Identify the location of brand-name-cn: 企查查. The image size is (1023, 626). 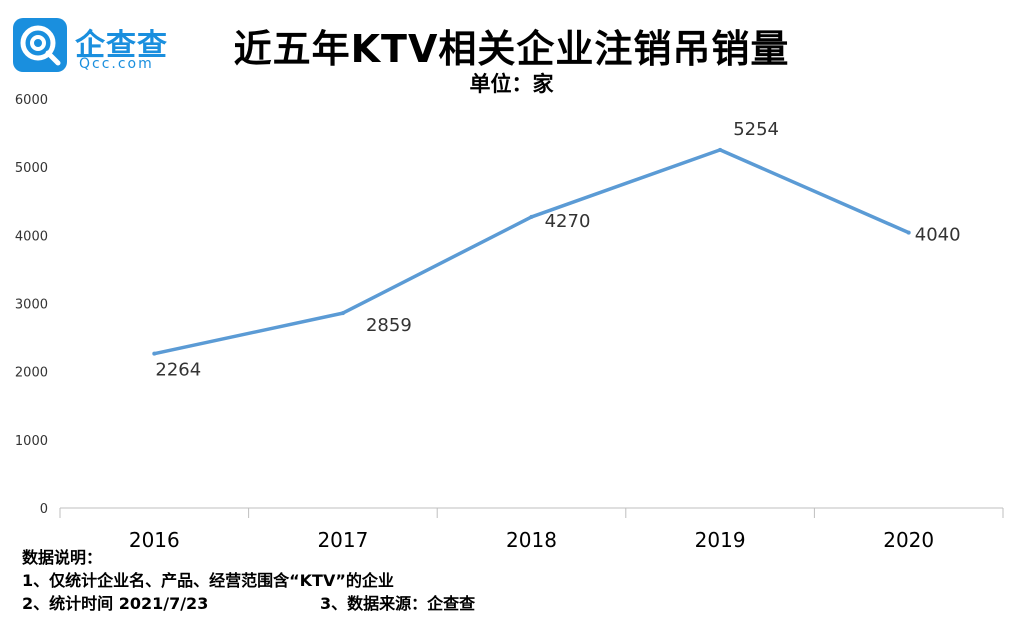
(121, 45).